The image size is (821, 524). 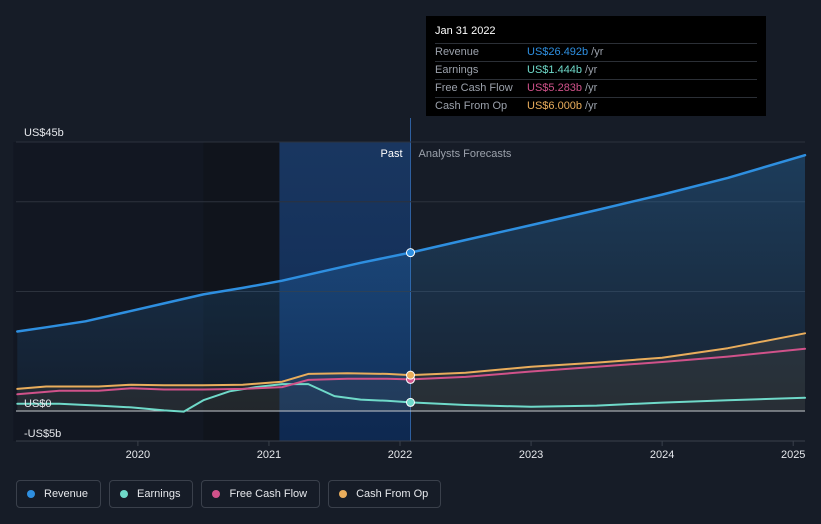 I want to click on tooltip-row: Revenue US$26.492b/yr, so click(x=596, y=52).